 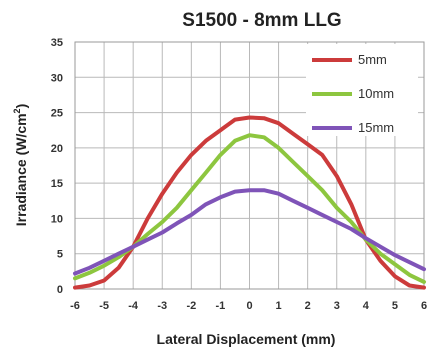 What do you see at coordinates (60, 255) in the screenshot?
I see `y-tick-label: 5` at bounding box center [60, 255].